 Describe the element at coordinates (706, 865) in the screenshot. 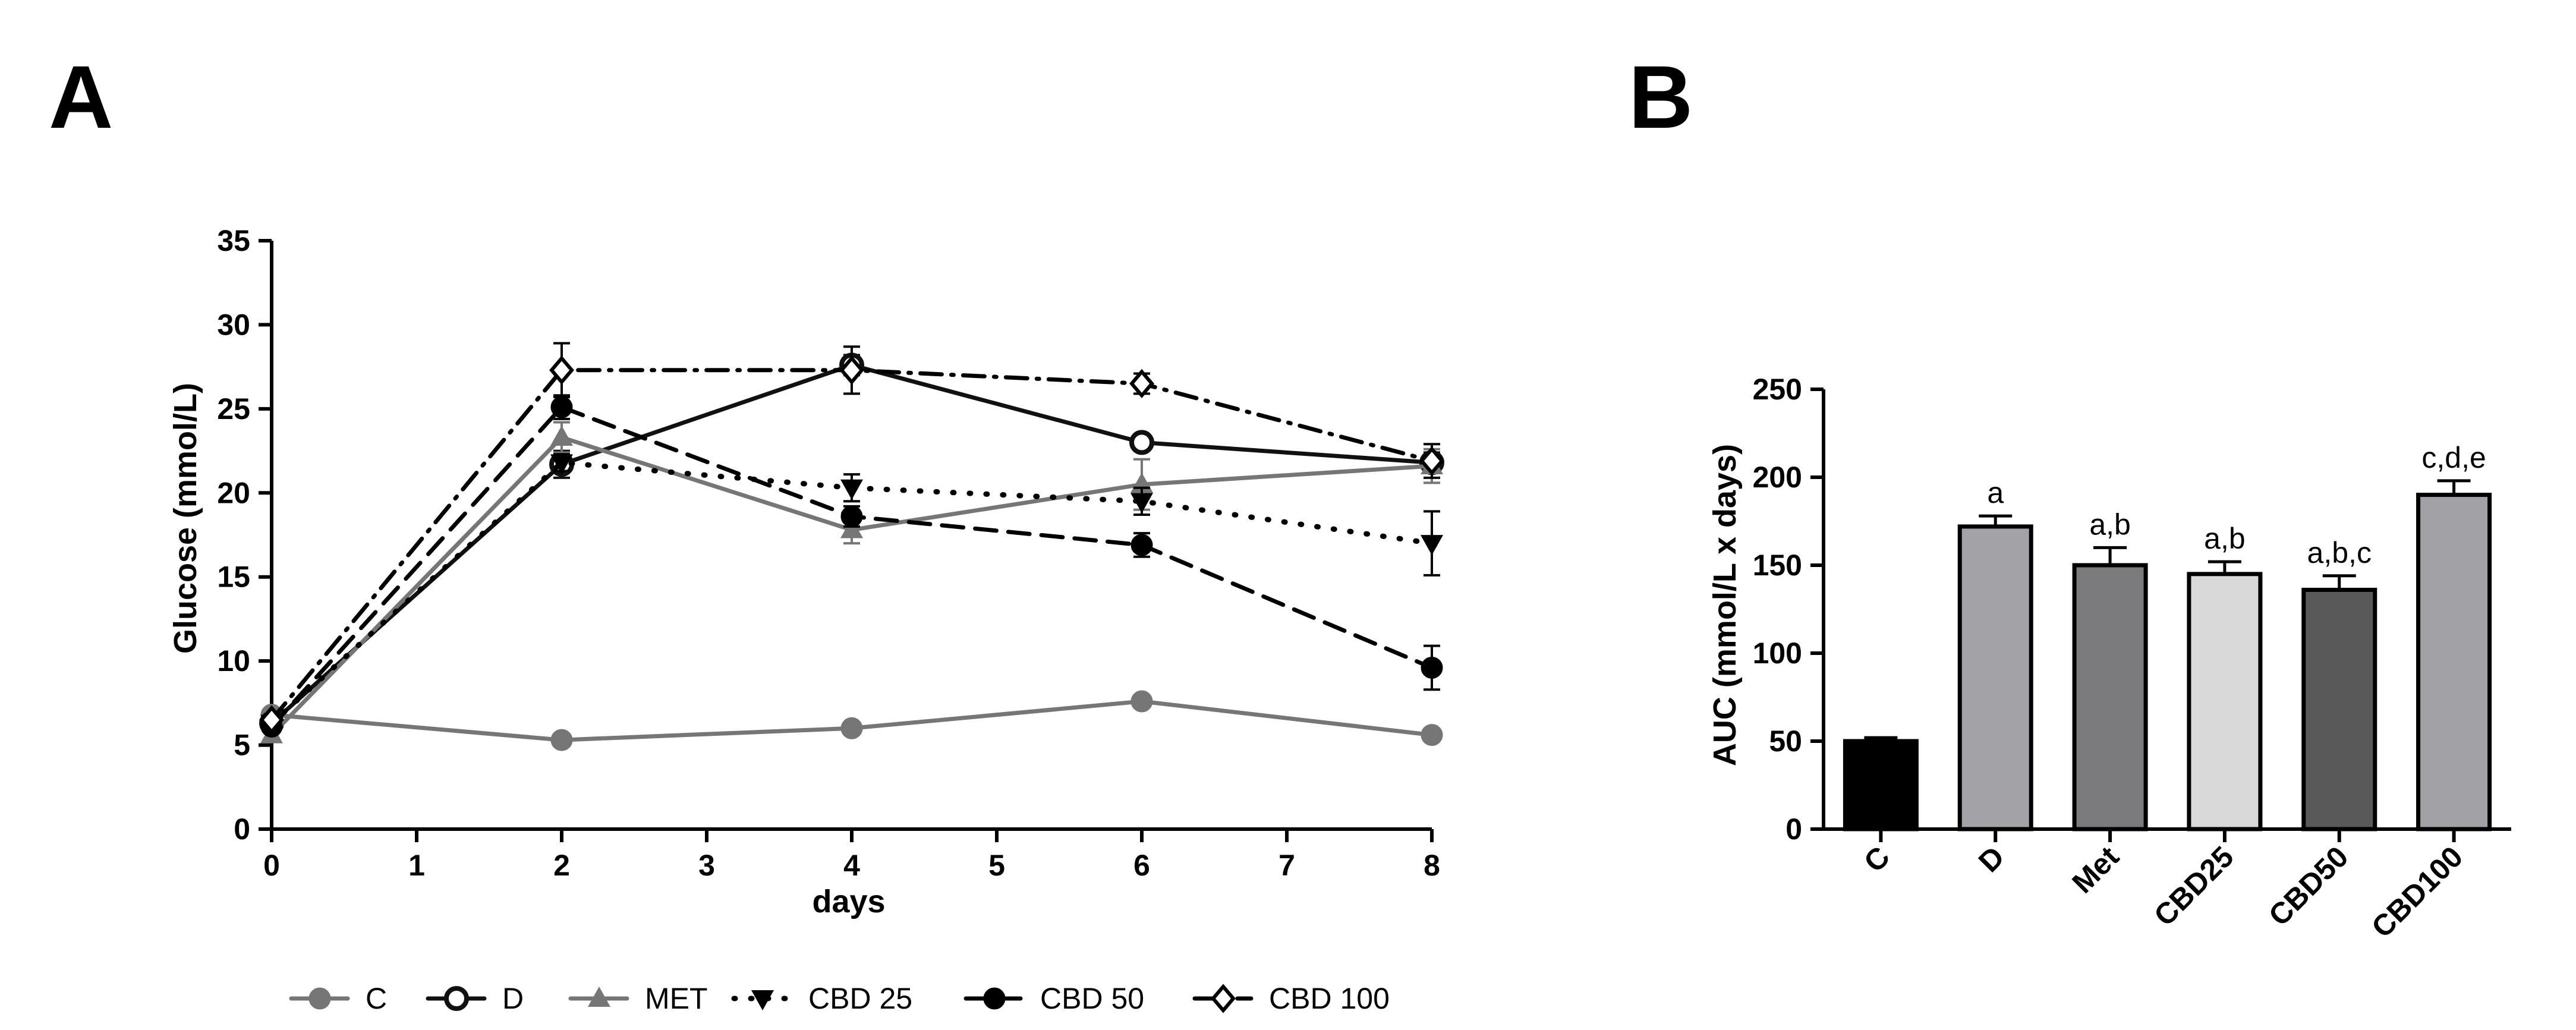

I see `x-tick-label: 3` at that location.